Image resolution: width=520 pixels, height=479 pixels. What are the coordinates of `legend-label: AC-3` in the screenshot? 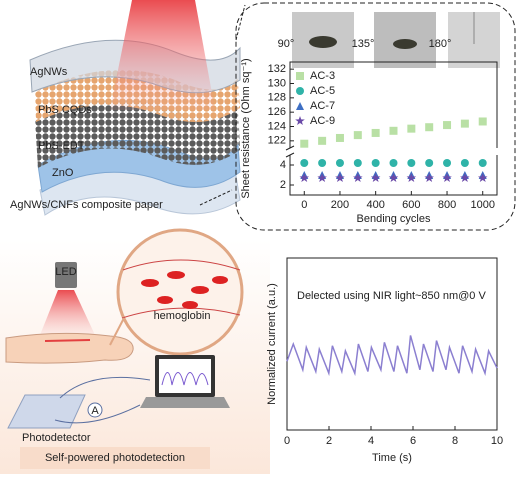 It's located at (322, 76).